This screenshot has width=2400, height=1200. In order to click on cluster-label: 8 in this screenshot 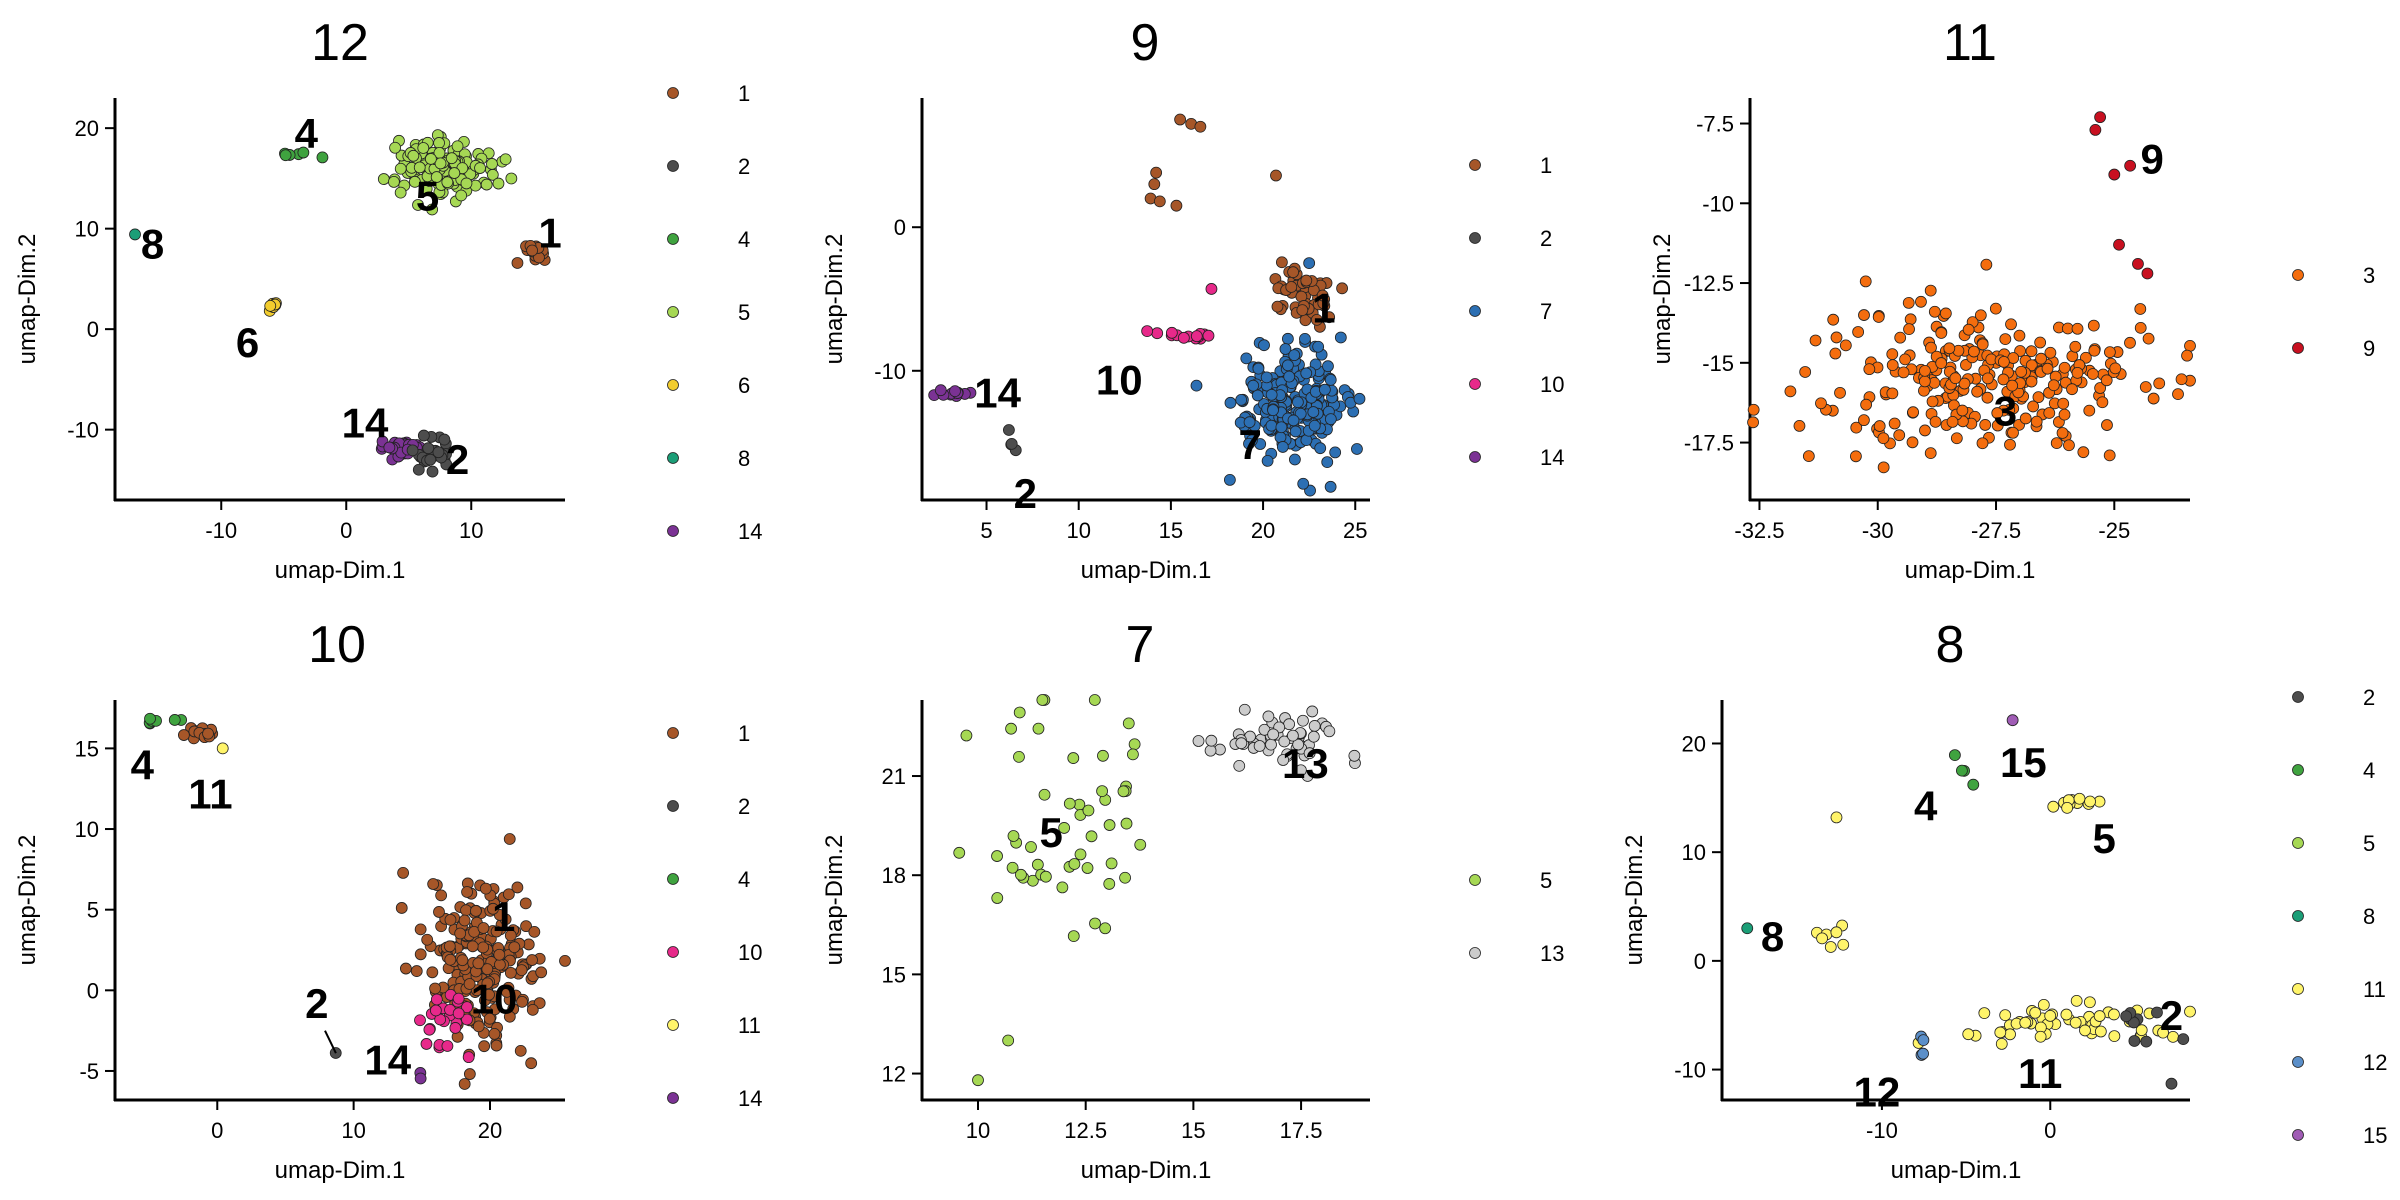, I will do `click(1772, 936)`.